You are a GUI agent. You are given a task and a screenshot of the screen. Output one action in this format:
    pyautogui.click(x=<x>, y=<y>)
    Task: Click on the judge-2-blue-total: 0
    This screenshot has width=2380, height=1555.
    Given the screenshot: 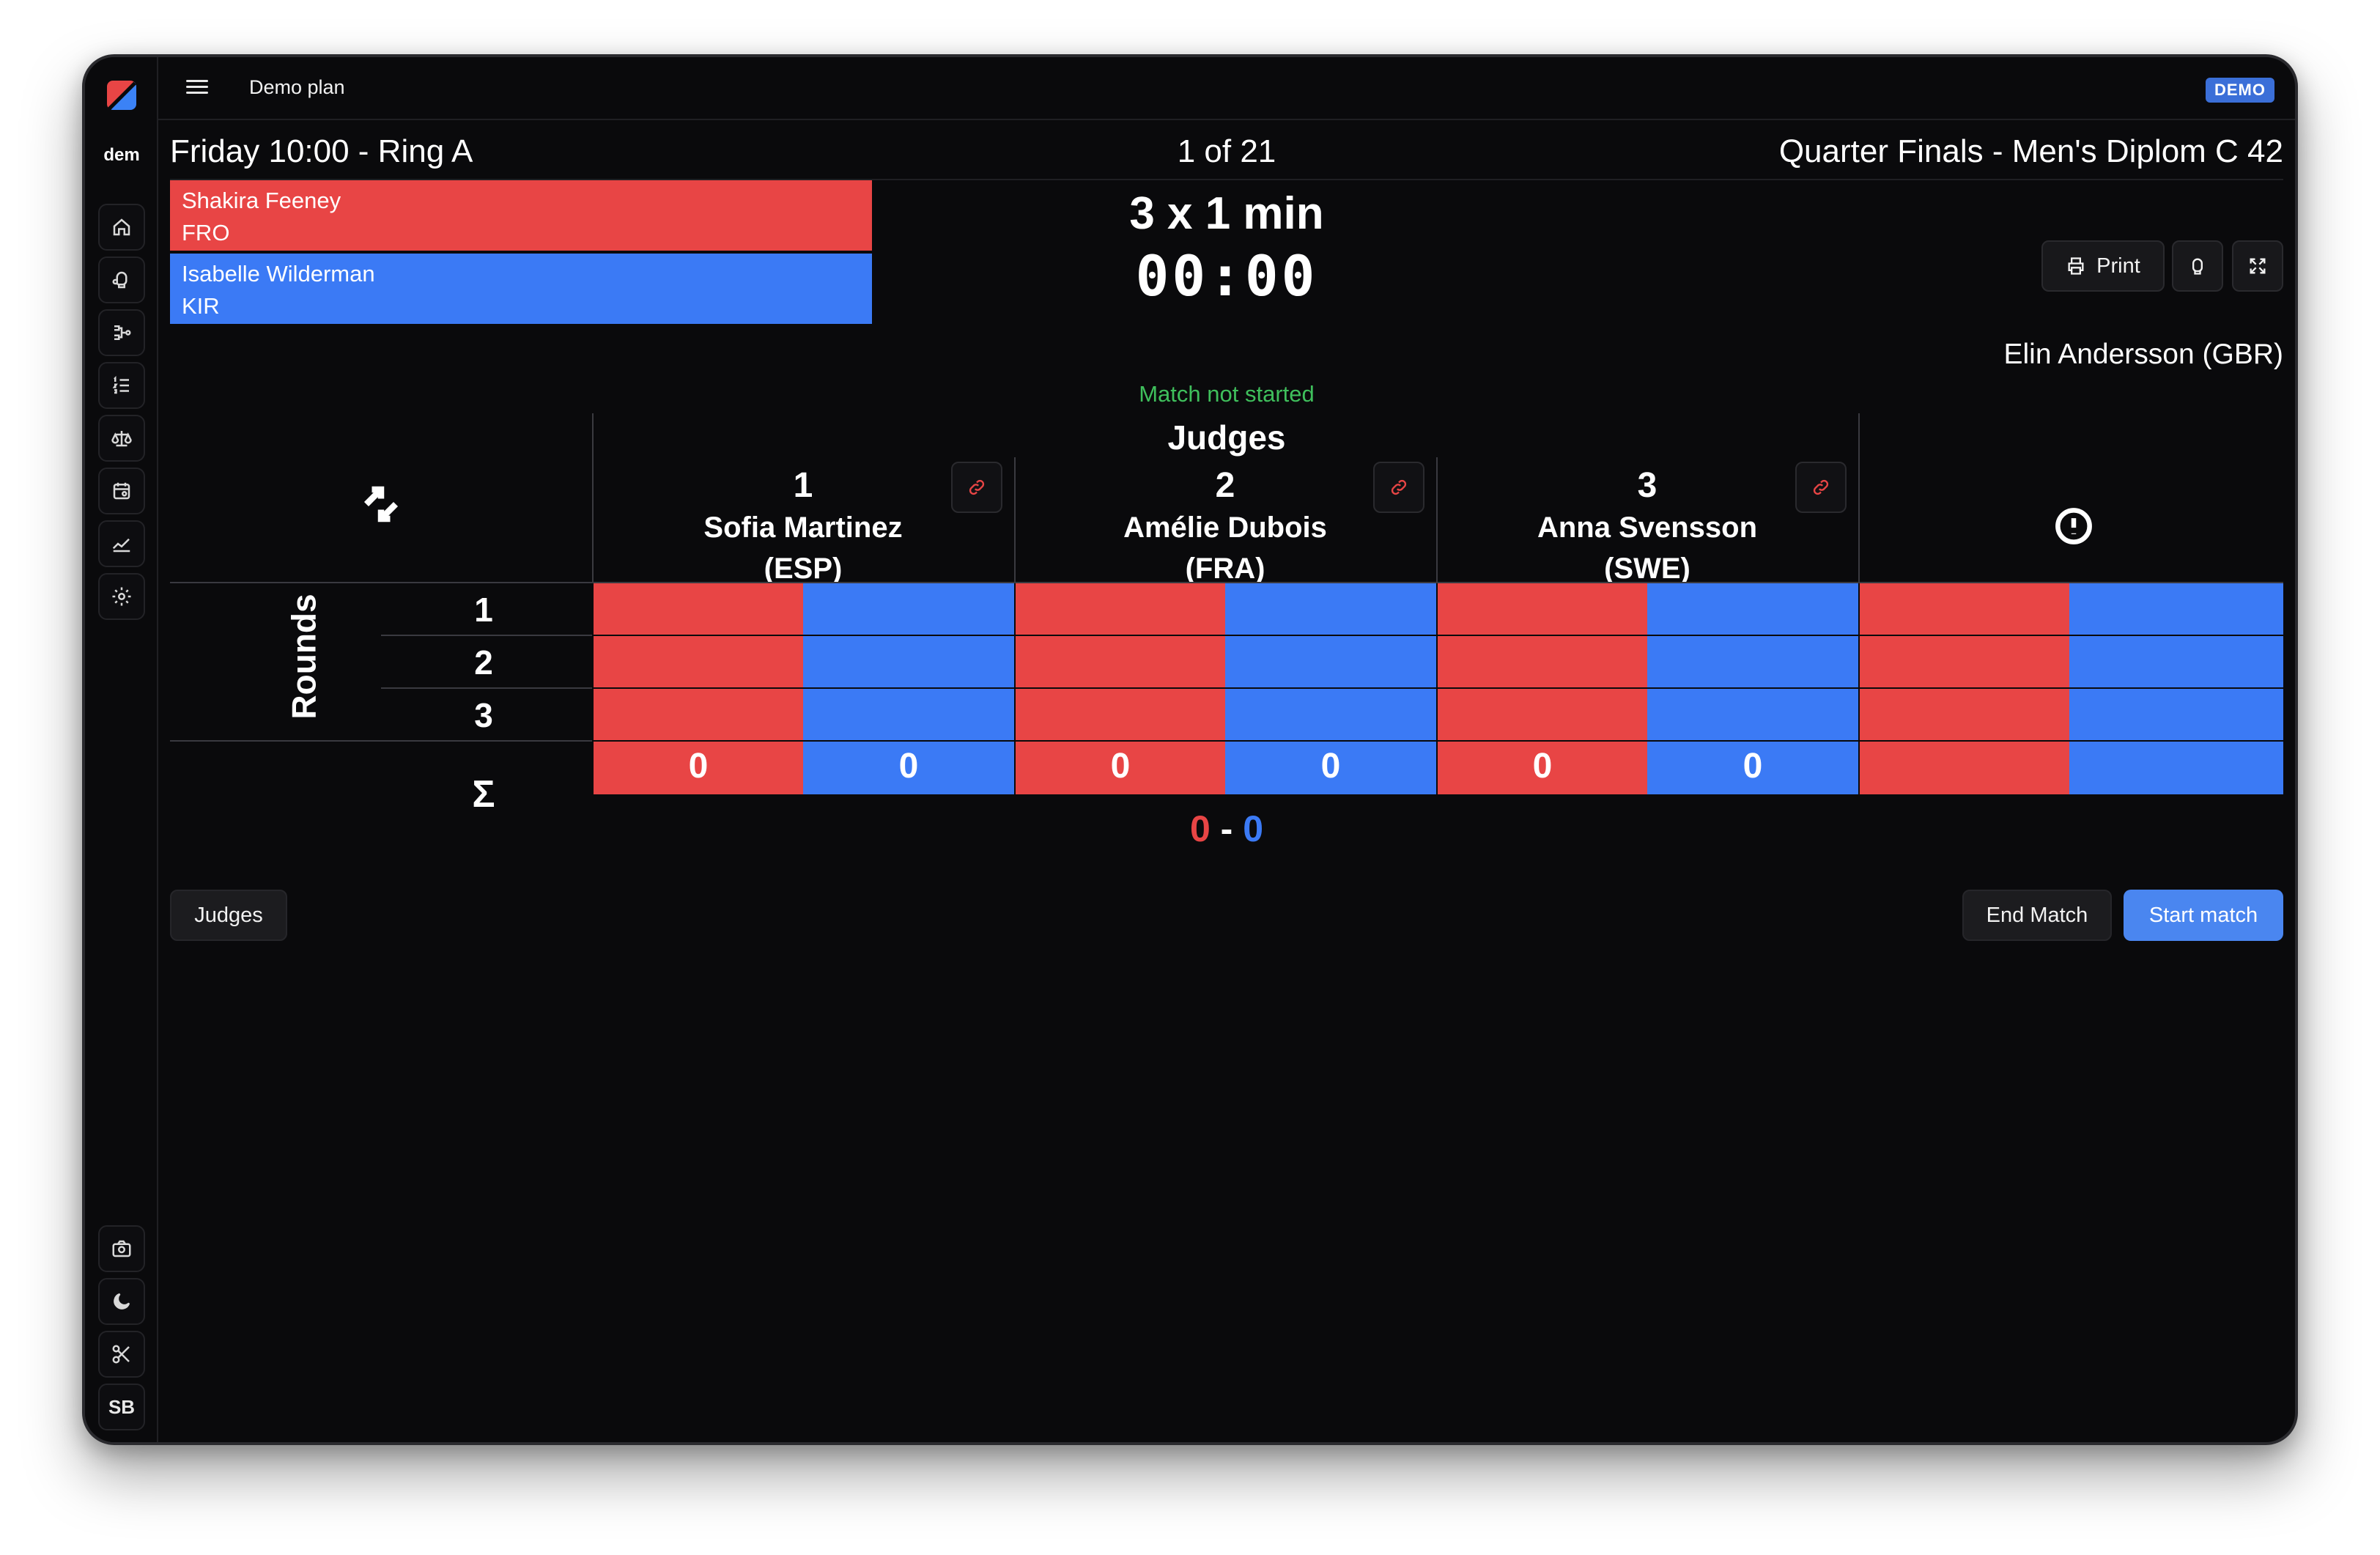 What is the action you would take?
    pyautogui.click(x=1330, y=768)
    